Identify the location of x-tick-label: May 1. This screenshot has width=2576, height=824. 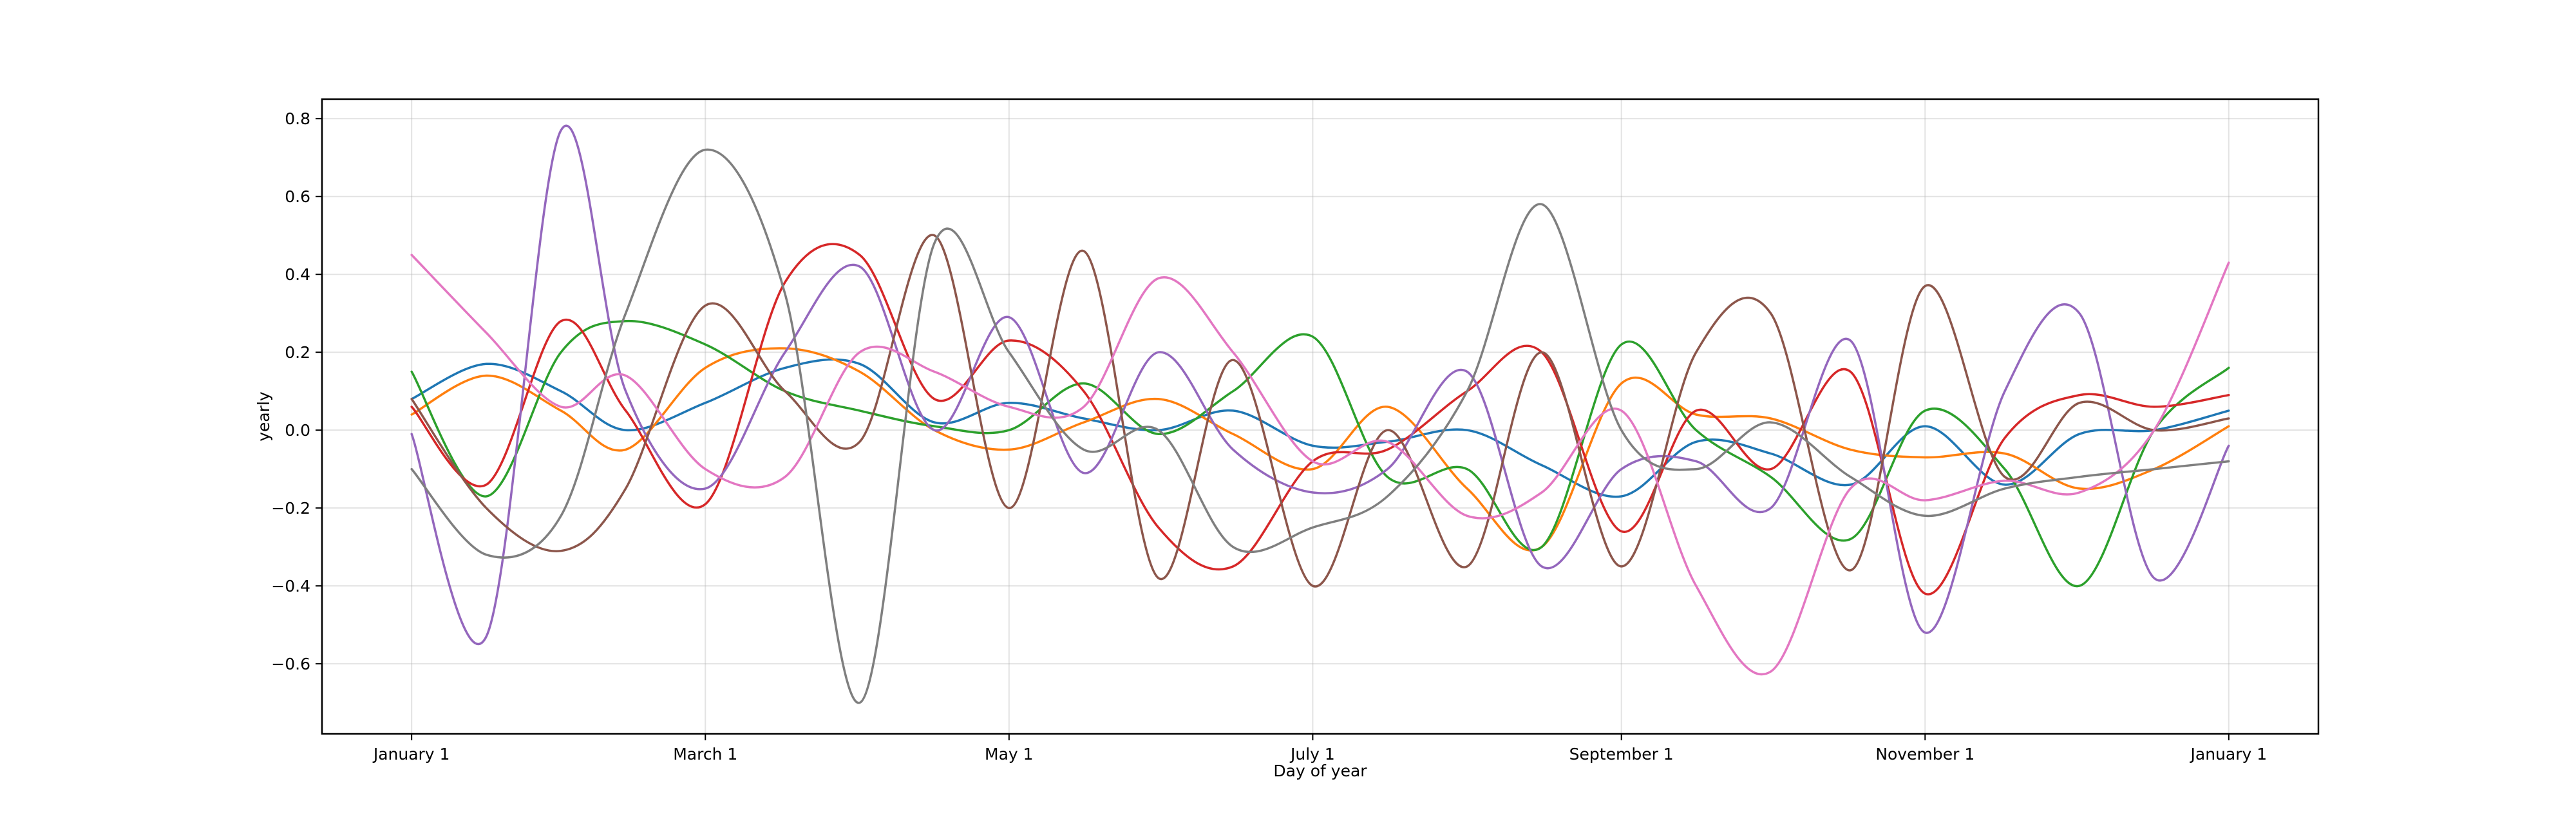
(1009, 754).